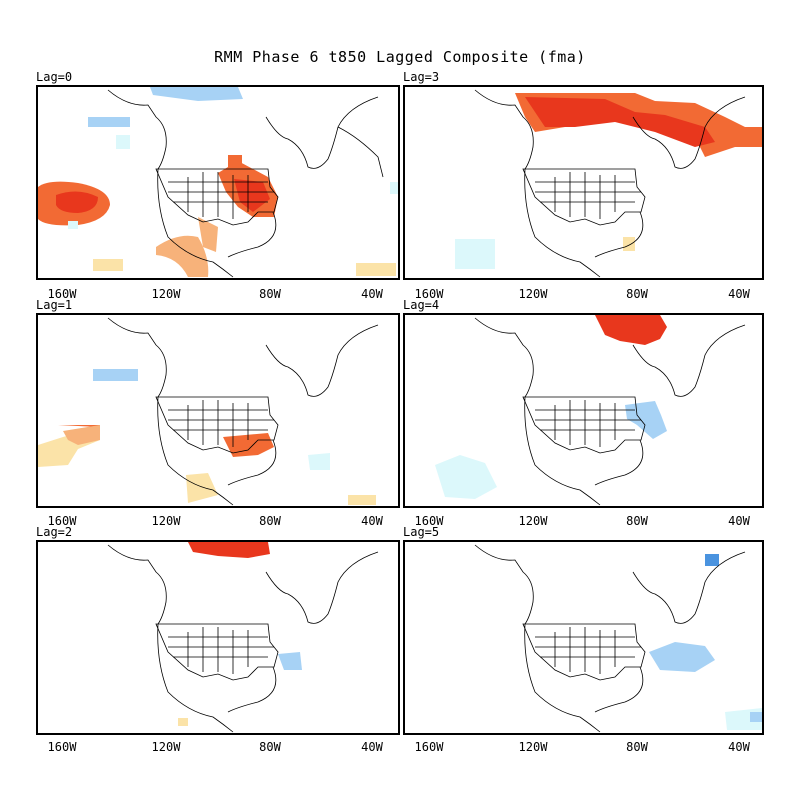  Describe the element at coordinates (400, 57) in the screenshot. I see `figure-title: RMM Phase 6 t850 Lagged Composite (fma)` at that location.